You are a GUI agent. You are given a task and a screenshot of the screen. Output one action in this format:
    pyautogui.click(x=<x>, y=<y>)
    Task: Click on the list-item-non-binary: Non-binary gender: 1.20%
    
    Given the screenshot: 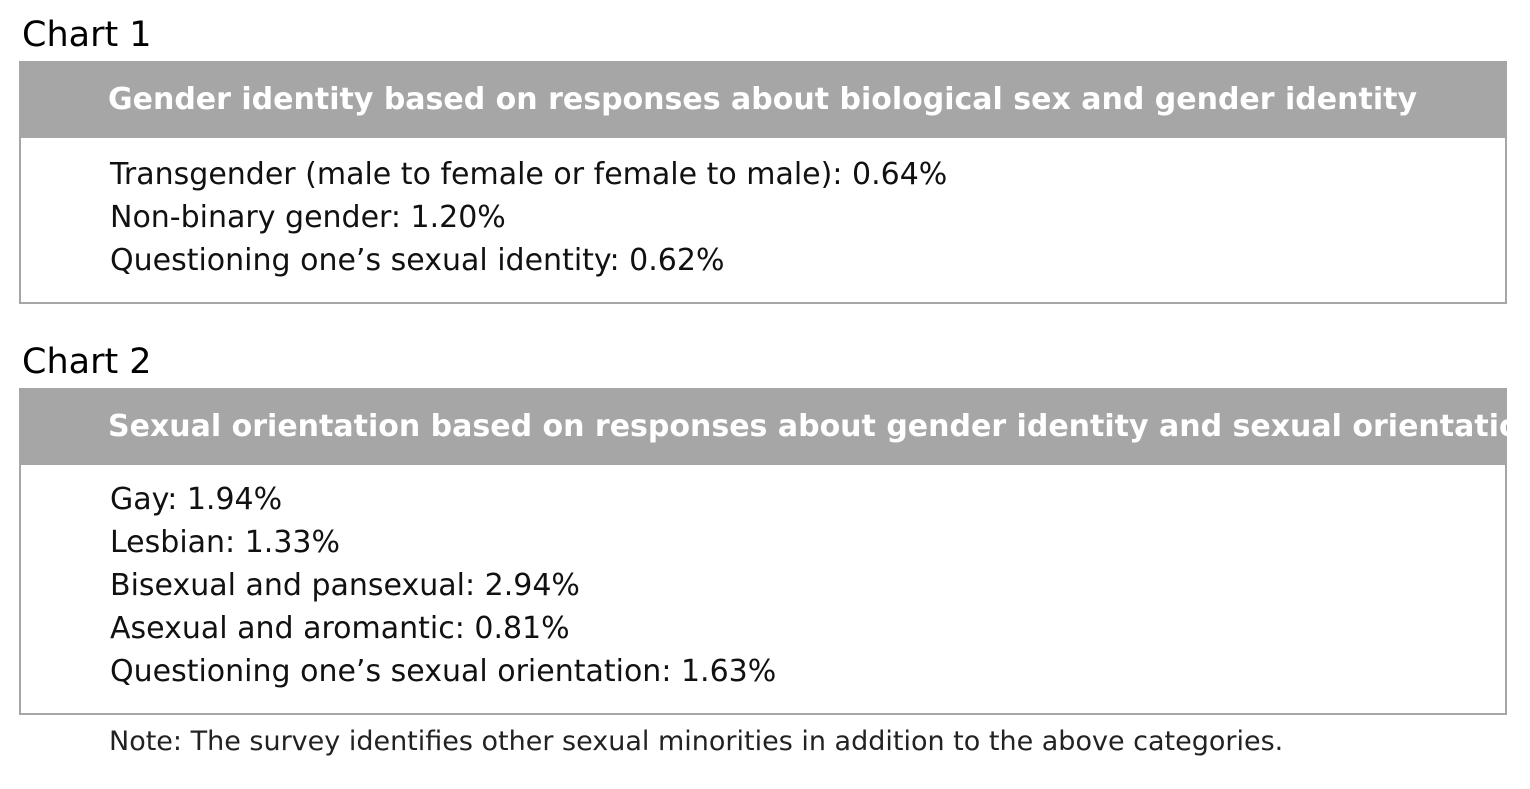 What is the action you would take?
    pyautogui.click(x=308, y=217)
    